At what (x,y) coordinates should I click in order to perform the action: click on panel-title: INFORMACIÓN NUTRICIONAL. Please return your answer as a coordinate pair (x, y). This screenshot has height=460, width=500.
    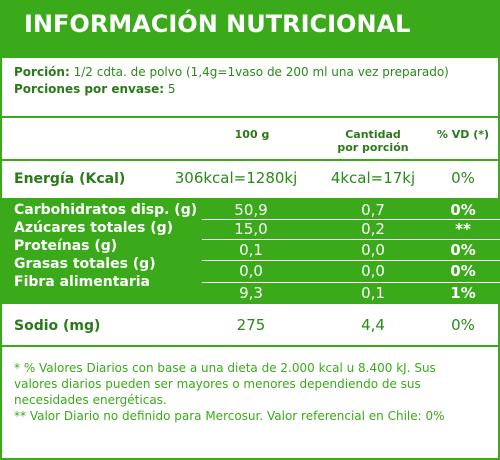
    Looking at the image, I should click on (217, 24).